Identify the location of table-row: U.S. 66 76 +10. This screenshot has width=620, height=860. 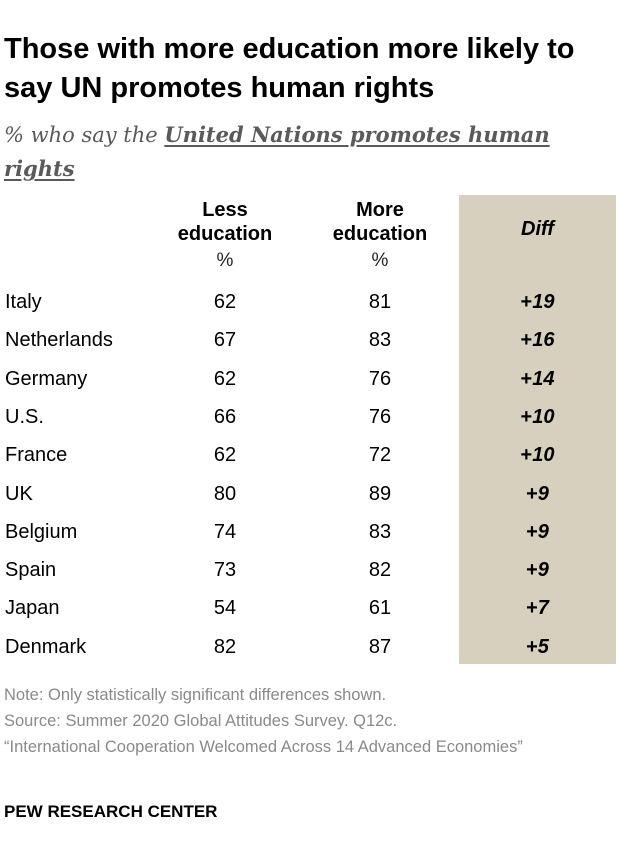
(310, 424).